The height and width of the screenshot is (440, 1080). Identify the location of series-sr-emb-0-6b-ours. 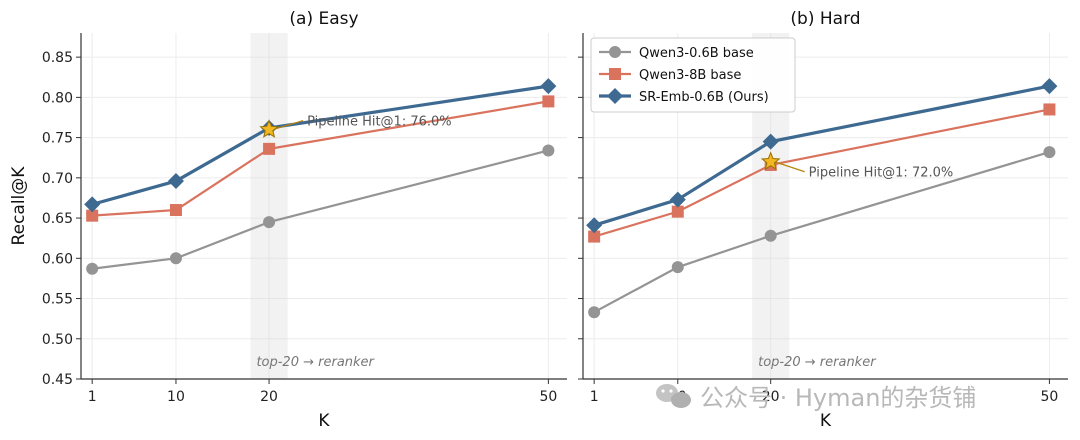
(320, 145).